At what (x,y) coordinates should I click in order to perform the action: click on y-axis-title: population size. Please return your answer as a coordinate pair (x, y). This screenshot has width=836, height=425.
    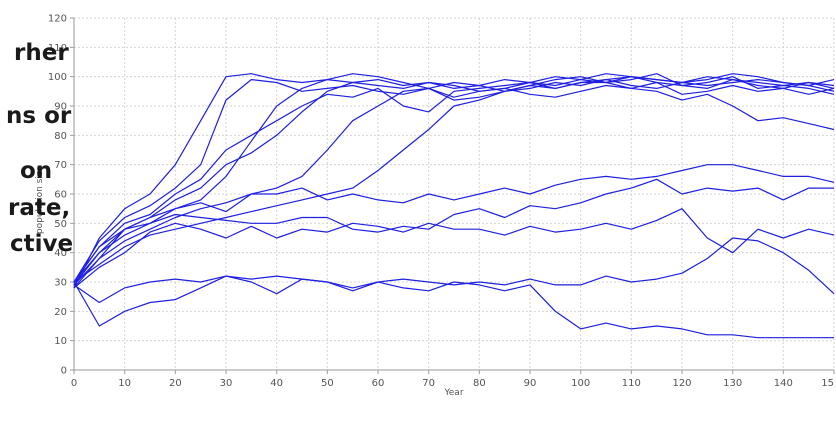
    Looking at the image, I should click on (40, 199).